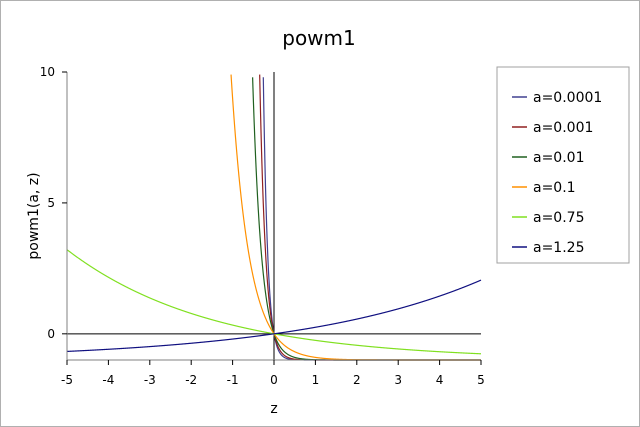  What do you see at coordinates (273, 409) in the screenshot?
I see `x-axis-label: z` at bounding box center [273, 409].